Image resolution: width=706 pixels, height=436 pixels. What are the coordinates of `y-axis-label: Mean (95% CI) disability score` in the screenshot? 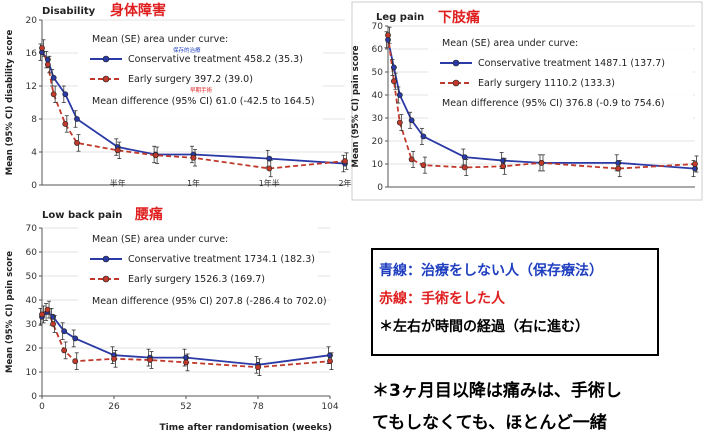 It's located at (10, 103).